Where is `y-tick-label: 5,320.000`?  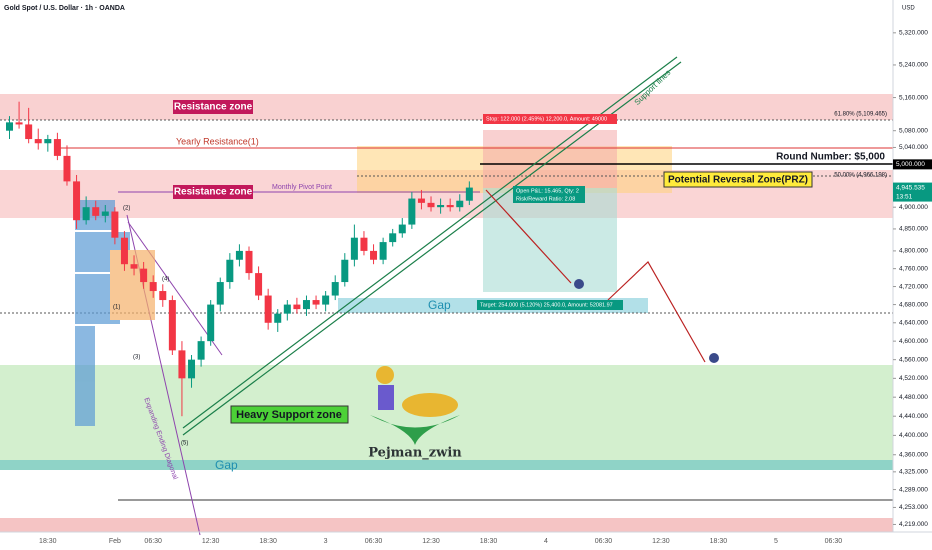
y-tick-label: 5,320.000 is located at coordinates (913, 33).